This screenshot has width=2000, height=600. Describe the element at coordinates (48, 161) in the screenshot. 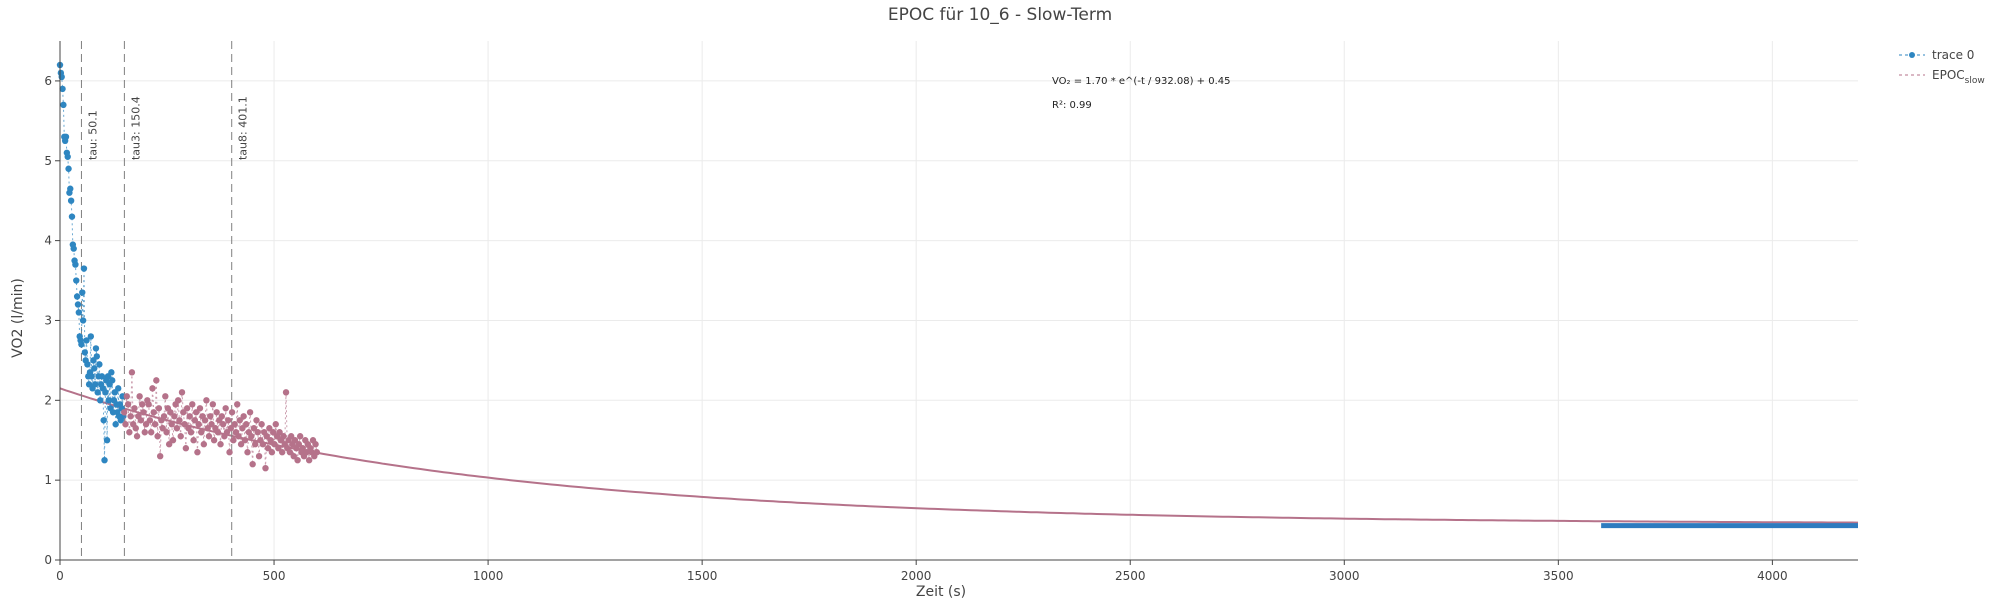

I see `y-tick-label: 5` at that location.